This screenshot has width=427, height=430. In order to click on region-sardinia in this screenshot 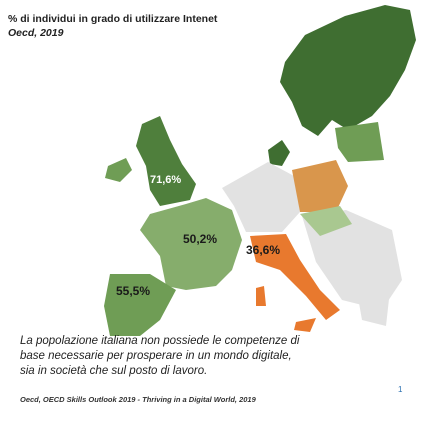, I will do `click(261, 296)`.